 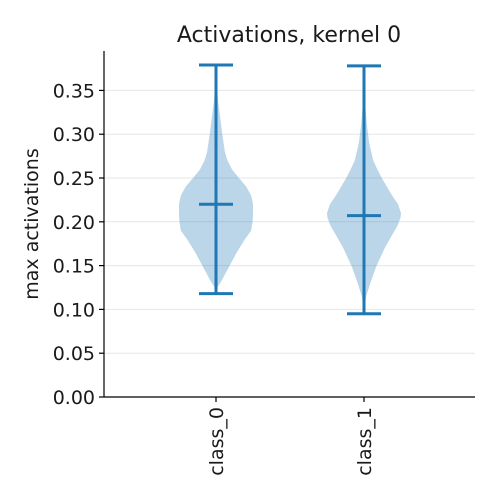 I want to click on x-ticks: class_0 class_1, so click(x=291, y=436).